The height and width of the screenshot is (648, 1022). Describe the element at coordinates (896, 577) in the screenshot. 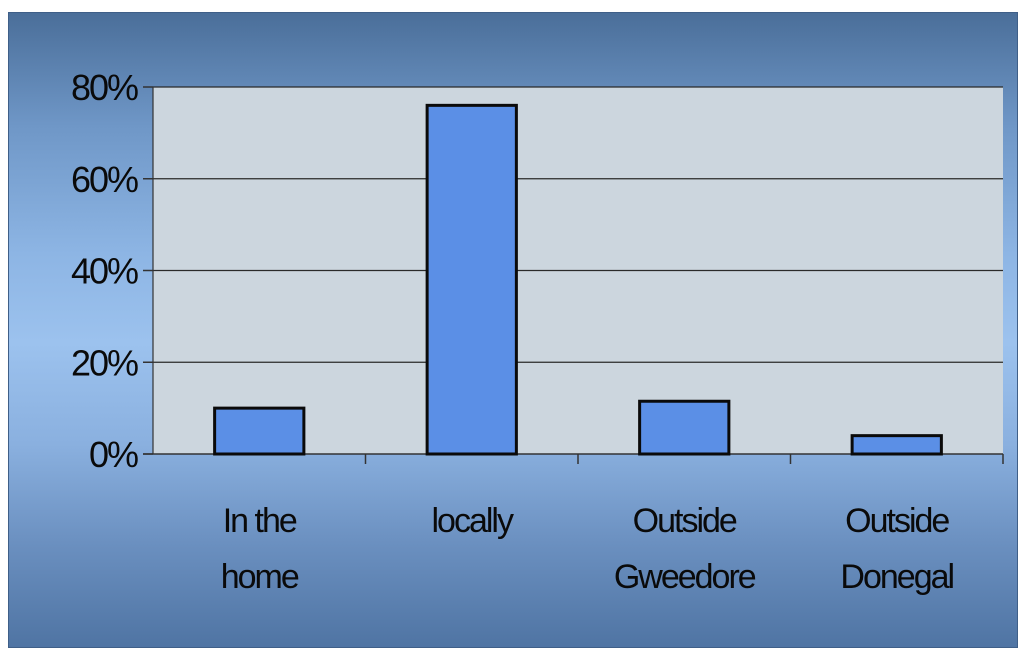

I see `x-category-label-3-line-1: Donegal` at that location.